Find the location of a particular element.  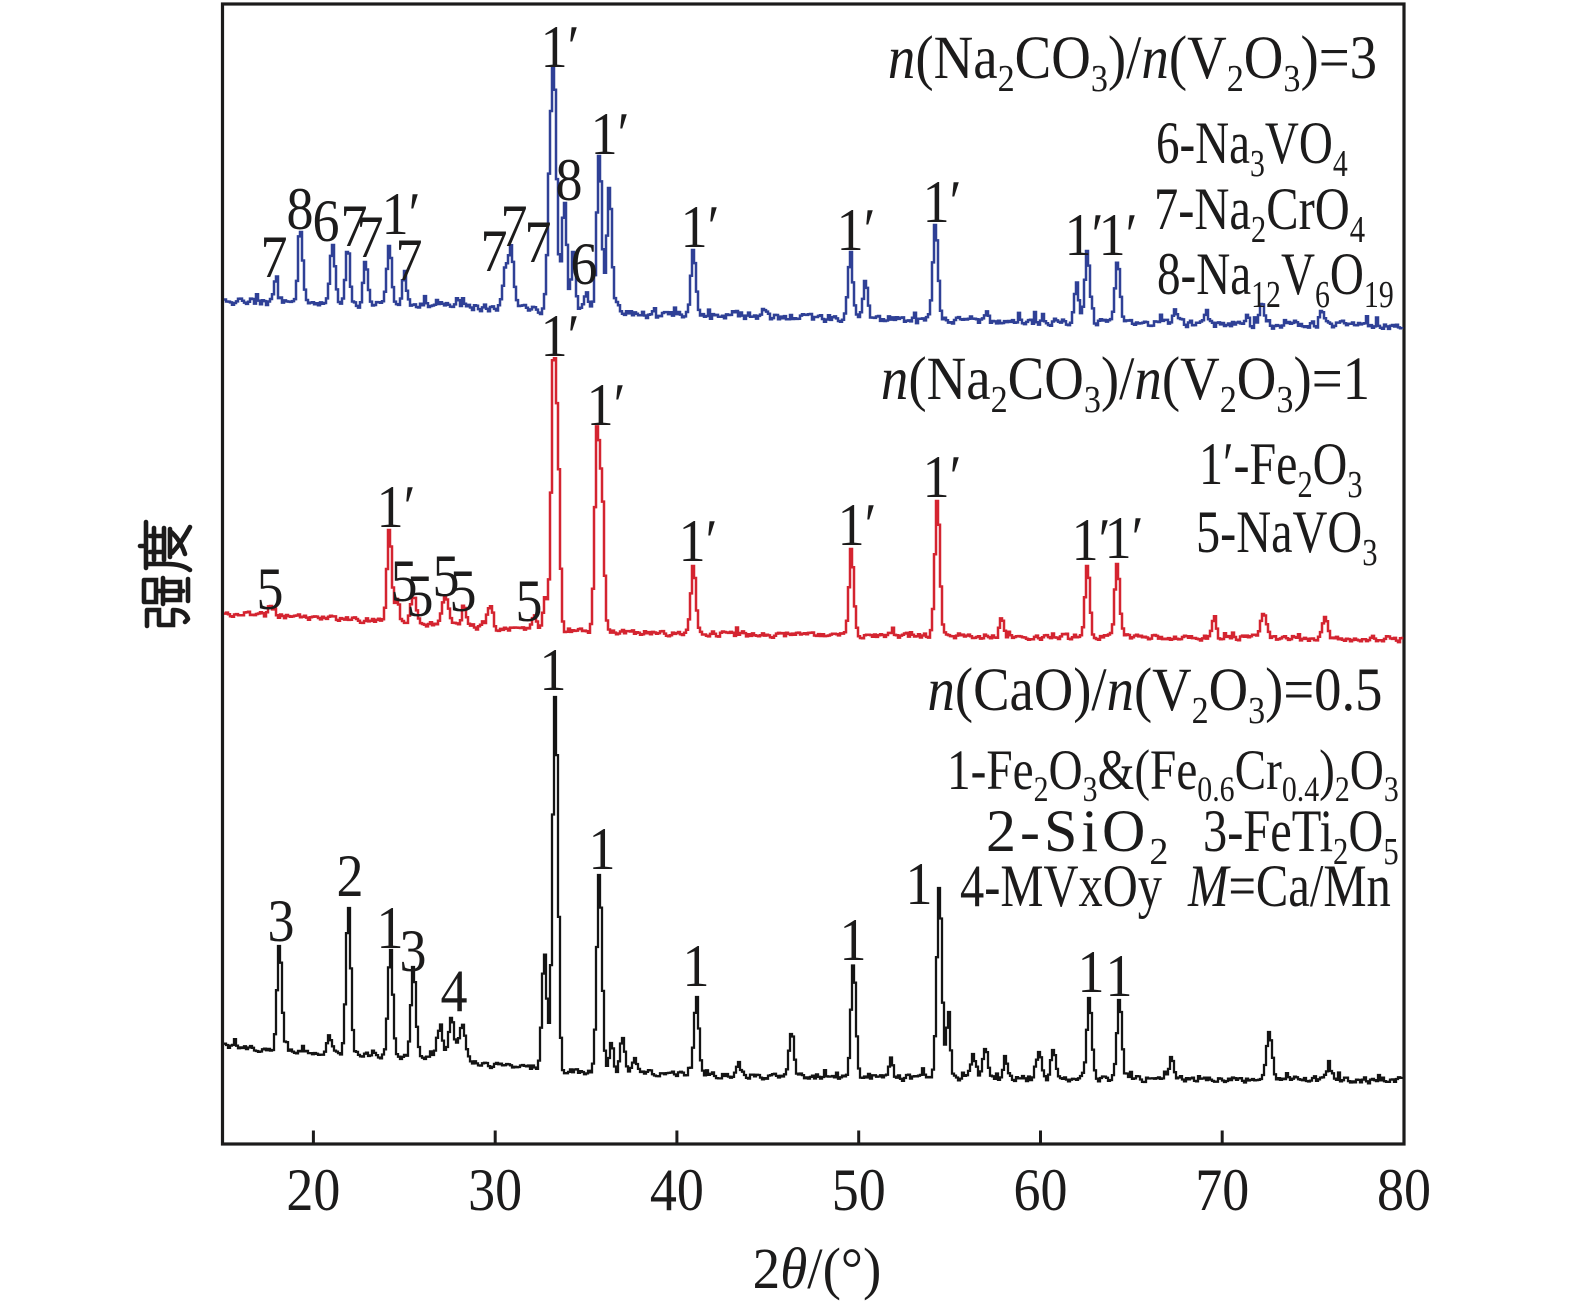

svg-text: n(CaO)/n(V2​O3​)=0.5 is located at coordinates (1155, 693).